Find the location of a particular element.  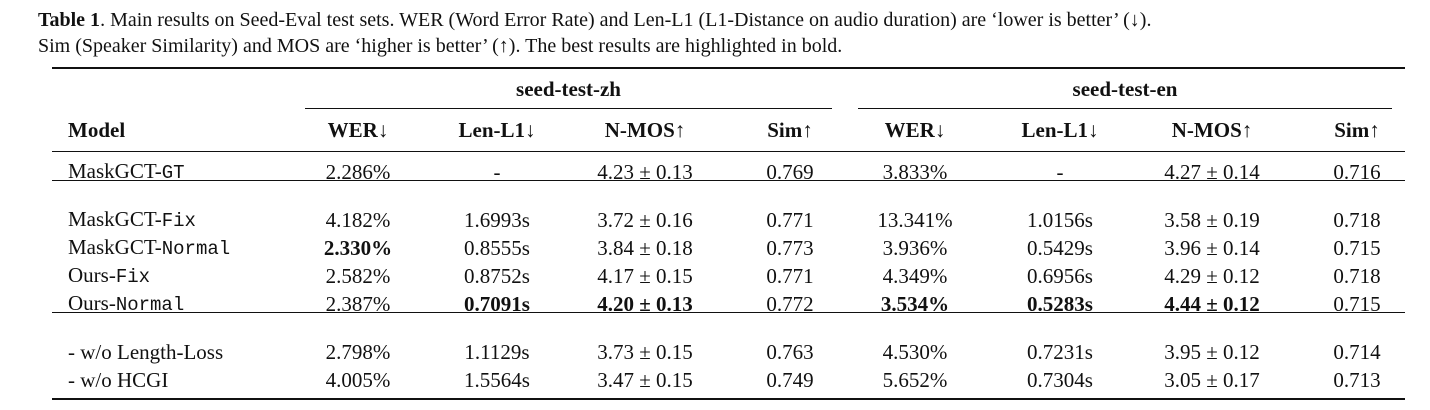

model-base: - w/o HCGI is located at coordinates (118, 380).